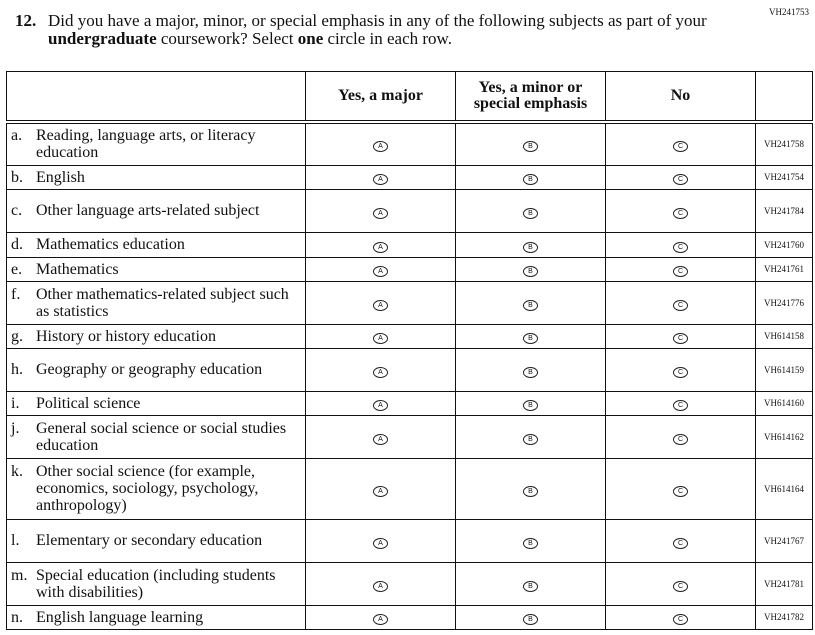  What do you see at coordinates (784, 617) in the screenshot?
I see `row-code: VH241782` at bounding box center [784, 617].